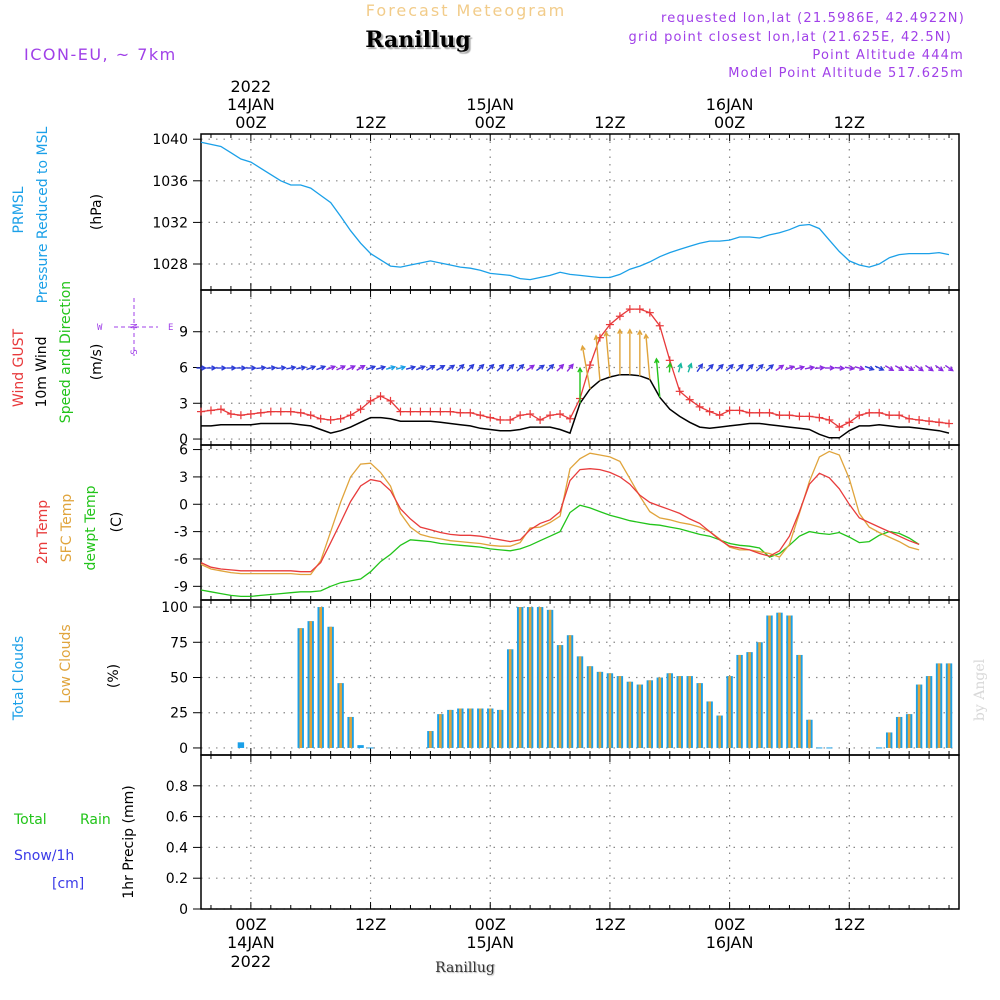  I want to click on bottom-axis-label: 12Z, so click(849, 924).